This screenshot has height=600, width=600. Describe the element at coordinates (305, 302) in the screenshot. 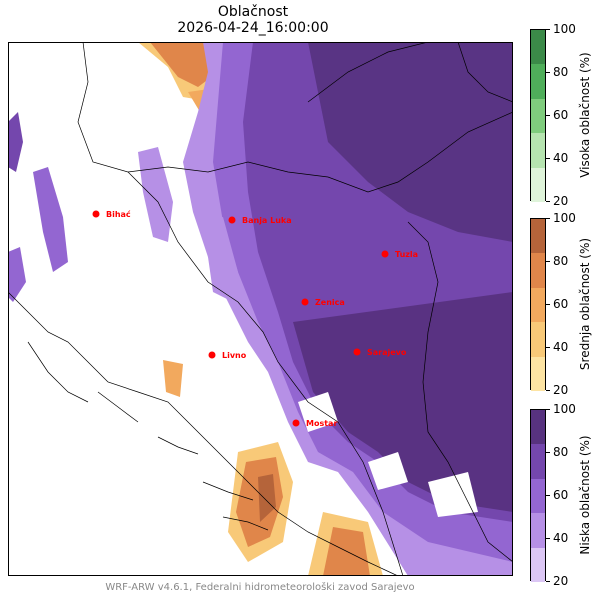

I see `city-marker-zenica` at that location.